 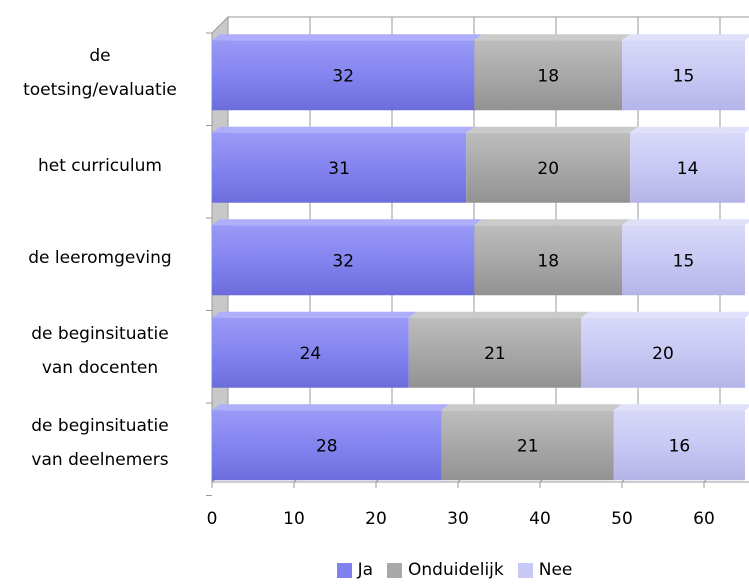 I want to click on data-label: 16, so click(x=680, y=446).